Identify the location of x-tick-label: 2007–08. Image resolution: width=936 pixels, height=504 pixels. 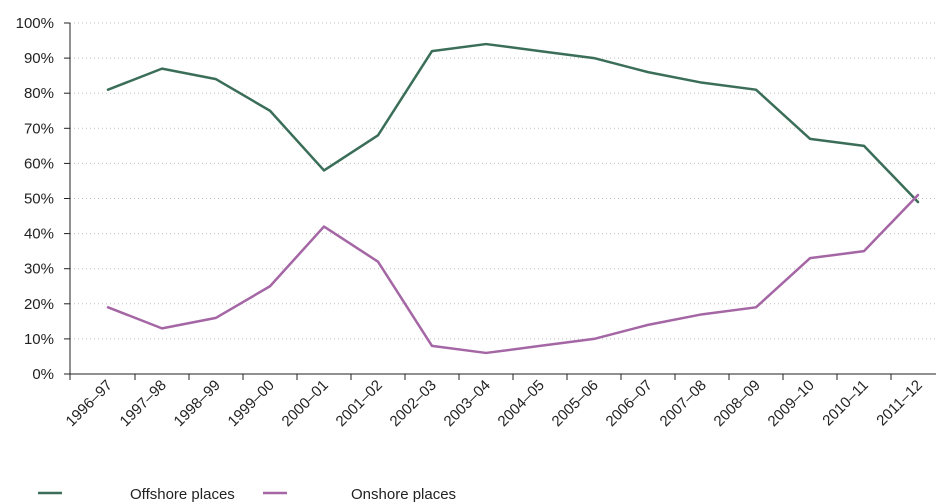
(683, 403).